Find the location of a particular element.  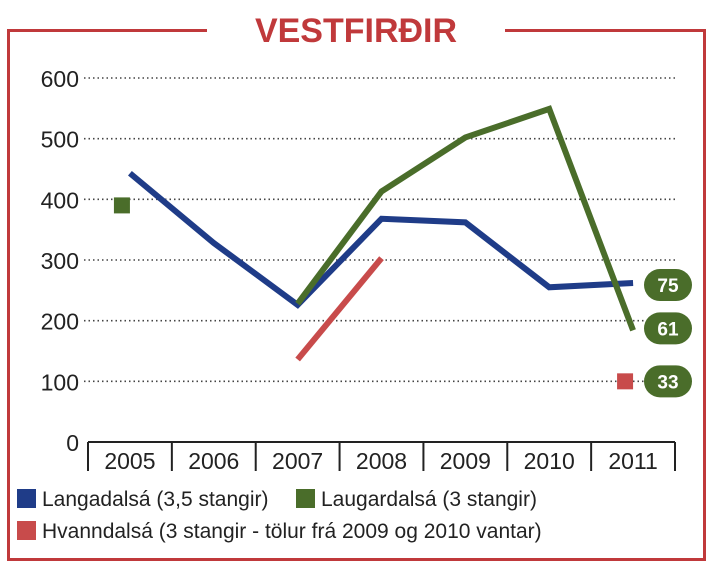

y-tick-label: 200 is located at coordinates (60, 322).